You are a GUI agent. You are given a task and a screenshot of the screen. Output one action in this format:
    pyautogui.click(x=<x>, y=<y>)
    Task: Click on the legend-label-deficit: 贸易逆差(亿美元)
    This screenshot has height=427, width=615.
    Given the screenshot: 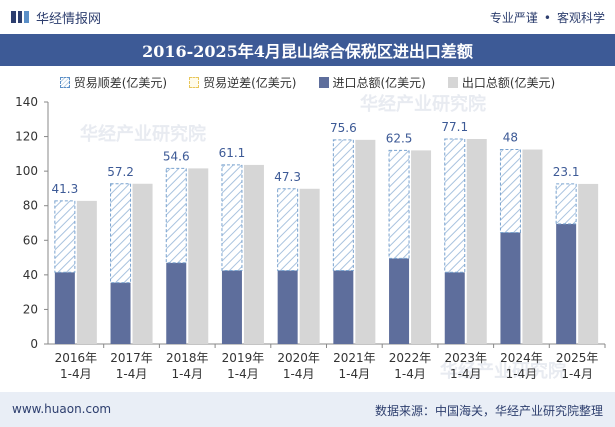 What is the action you would take?
    pyautogui.click(x=250, y=82)
    